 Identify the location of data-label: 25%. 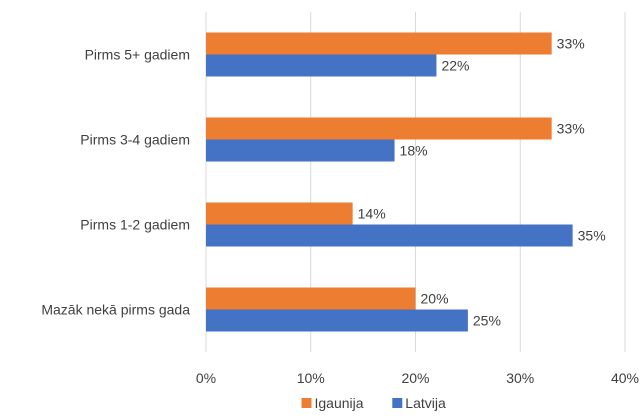
(487, 321).